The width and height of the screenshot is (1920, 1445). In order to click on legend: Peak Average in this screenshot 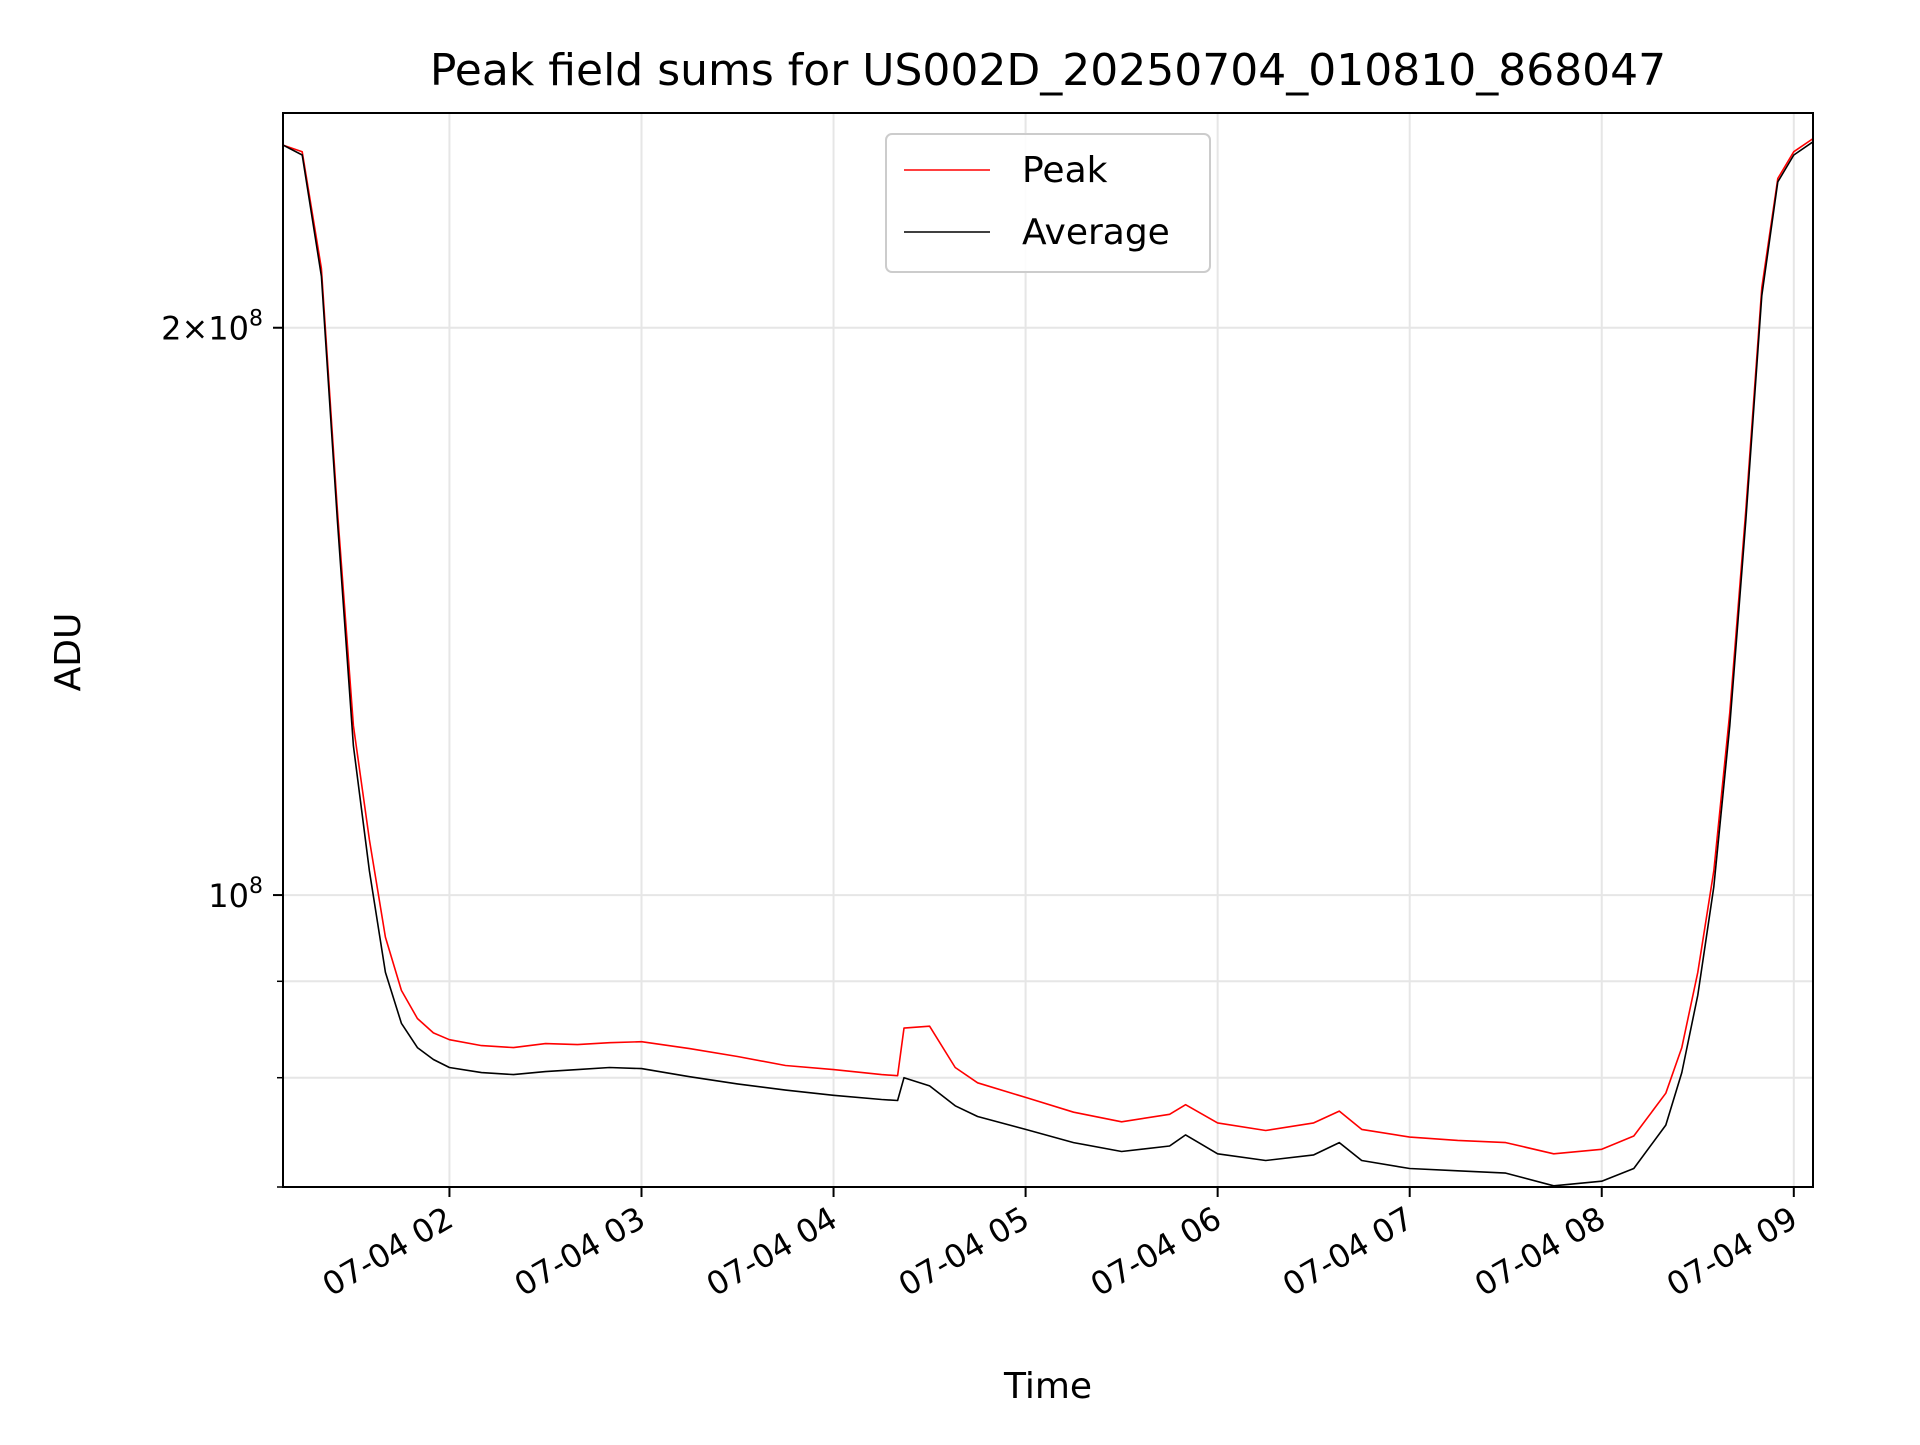, I will do `click(1048, 203)`.